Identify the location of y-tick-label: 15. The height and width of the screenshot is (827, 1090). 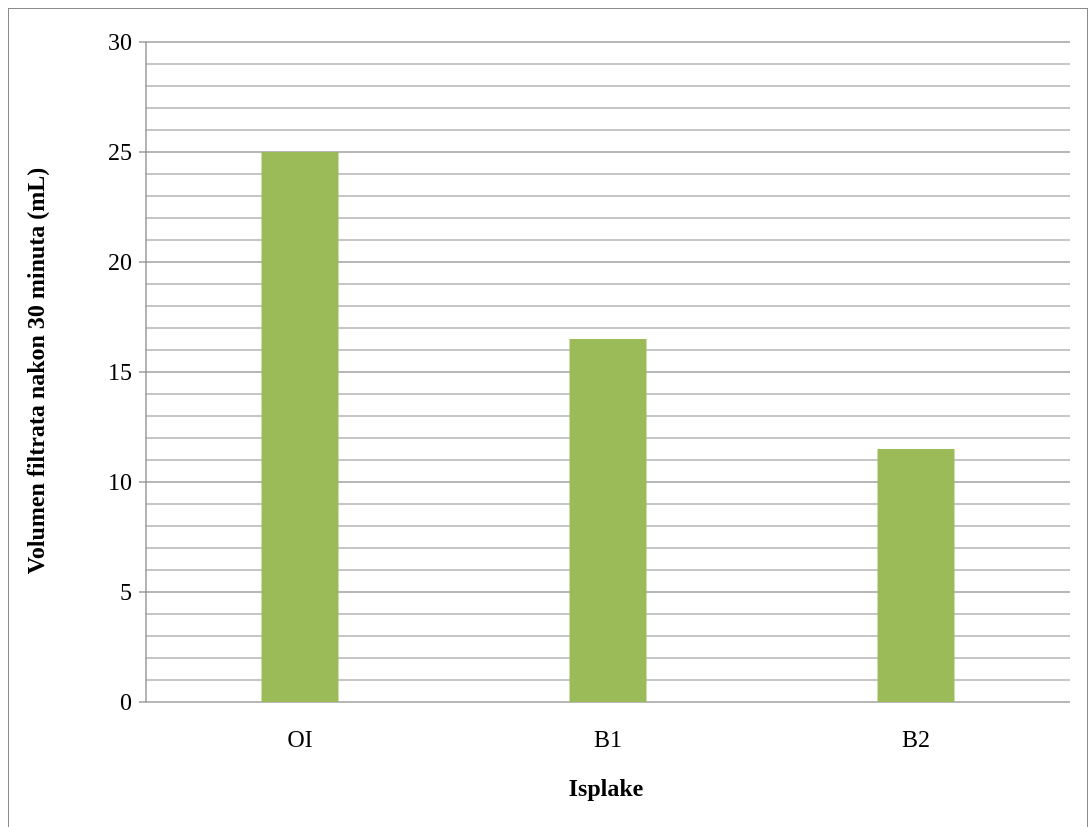
(120, 373).